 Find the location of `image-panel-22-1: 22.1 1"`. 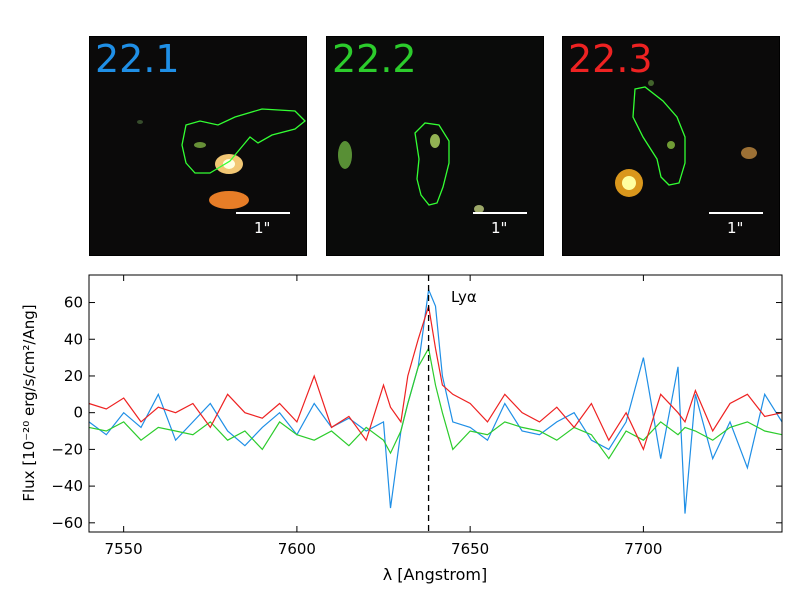

image-panel-22-1: 22.1 1" is located at coordinates (198, 146).